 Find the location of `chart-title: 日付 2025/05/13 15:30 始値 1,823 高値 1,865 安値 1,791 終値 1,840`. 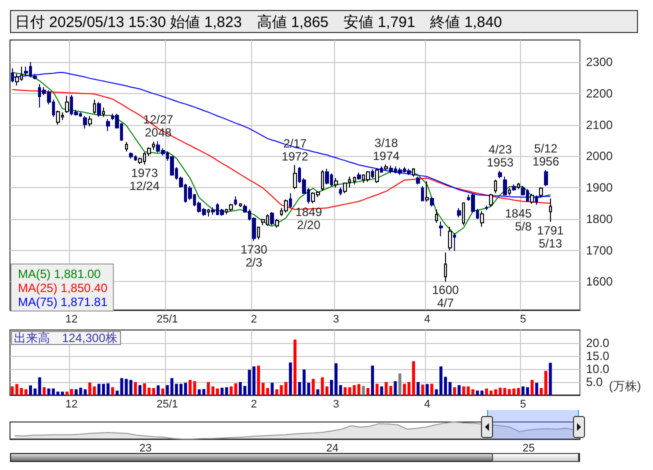

chart-title: 日付 2025/05/13 15:30 始値 1,823 高値 1,865 安値 1,791 終値 1,840 is located at coordinates (324, 21).